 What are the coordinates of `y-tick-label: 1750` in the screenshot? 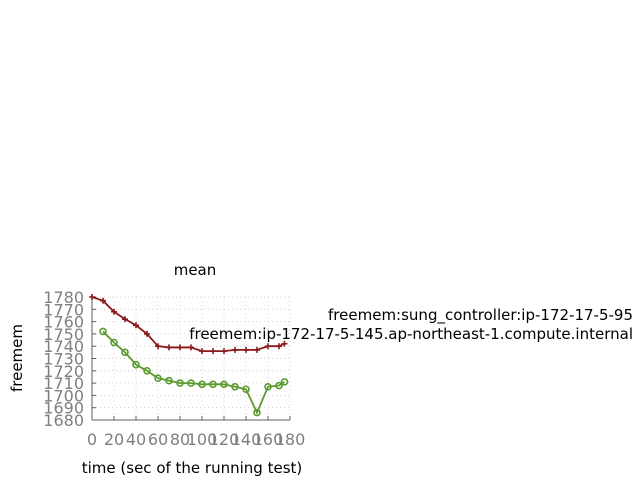 It's located at (63, 334).